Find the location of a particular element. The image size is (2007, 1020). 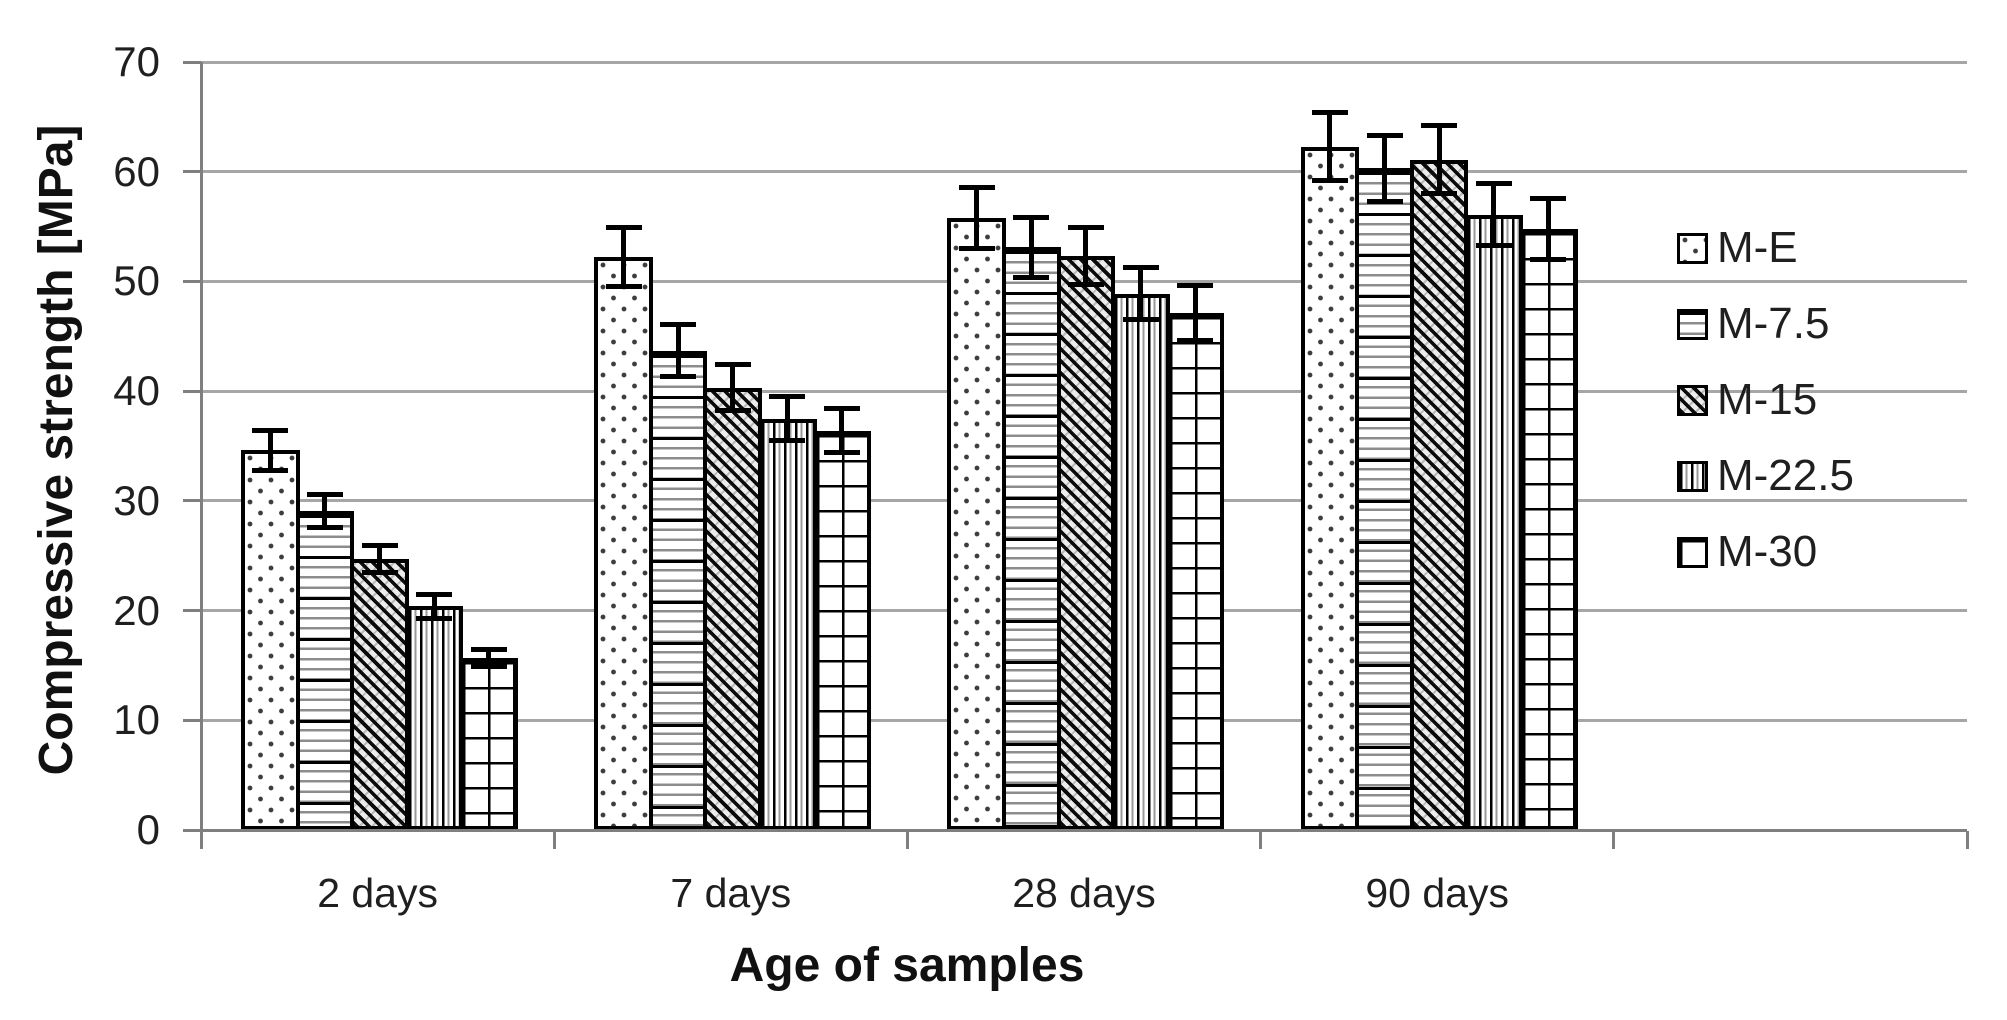

bar-M-E-2-days is located at coordinates (270, 640).